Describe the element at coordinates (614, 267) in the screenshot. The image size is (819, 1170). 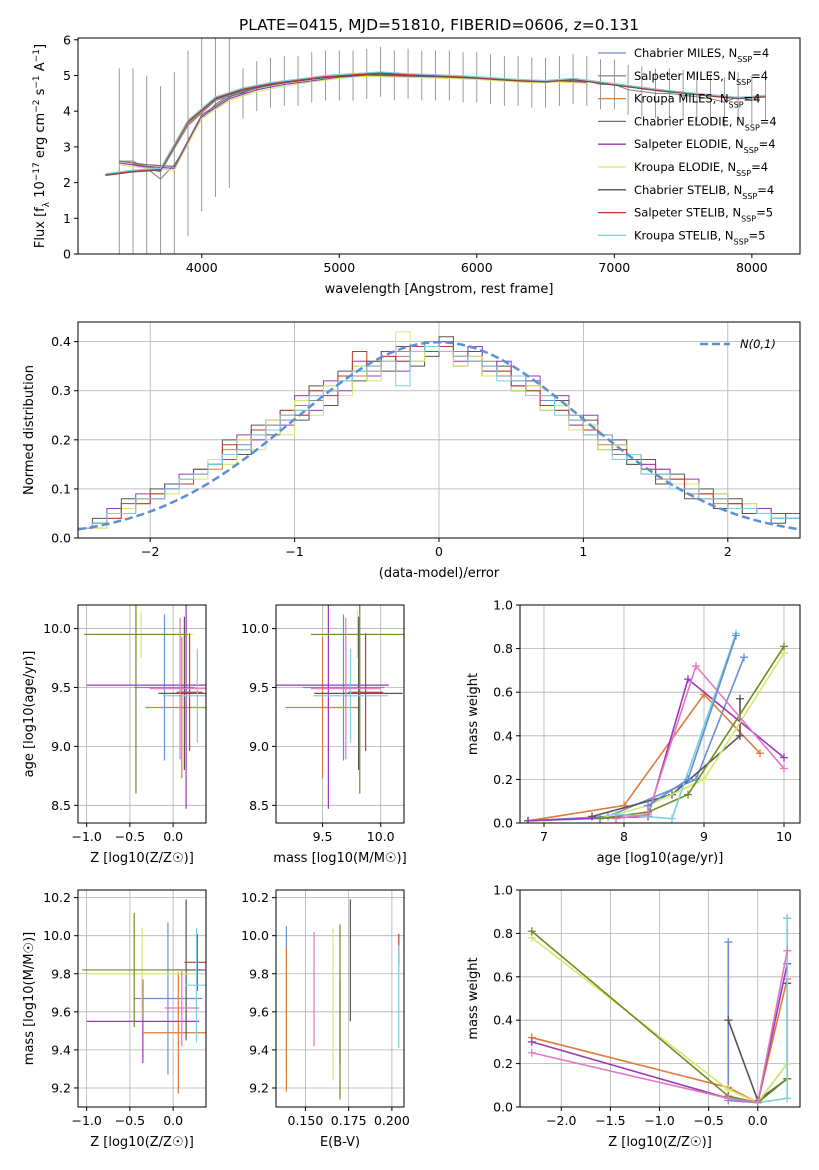
I see `x-tick-label: 7000` at that location.